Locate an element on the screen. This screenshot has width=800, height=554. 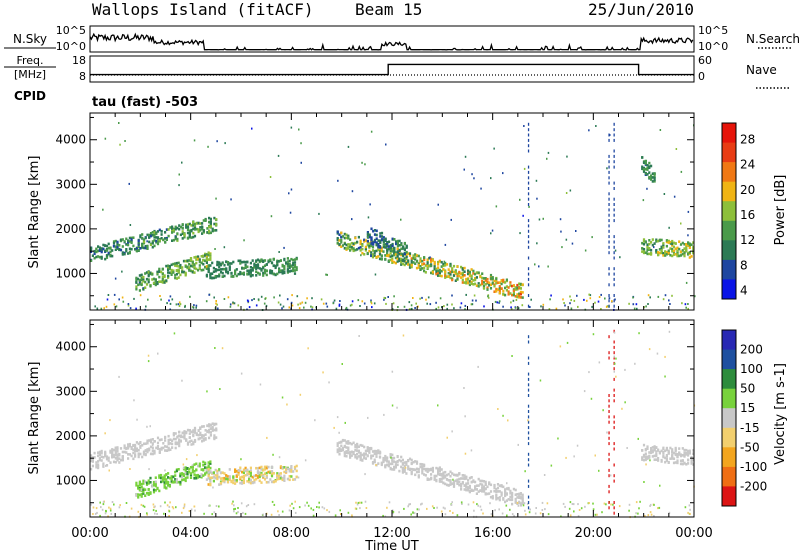
colorbar-frame is located at coordinates (729, 418).